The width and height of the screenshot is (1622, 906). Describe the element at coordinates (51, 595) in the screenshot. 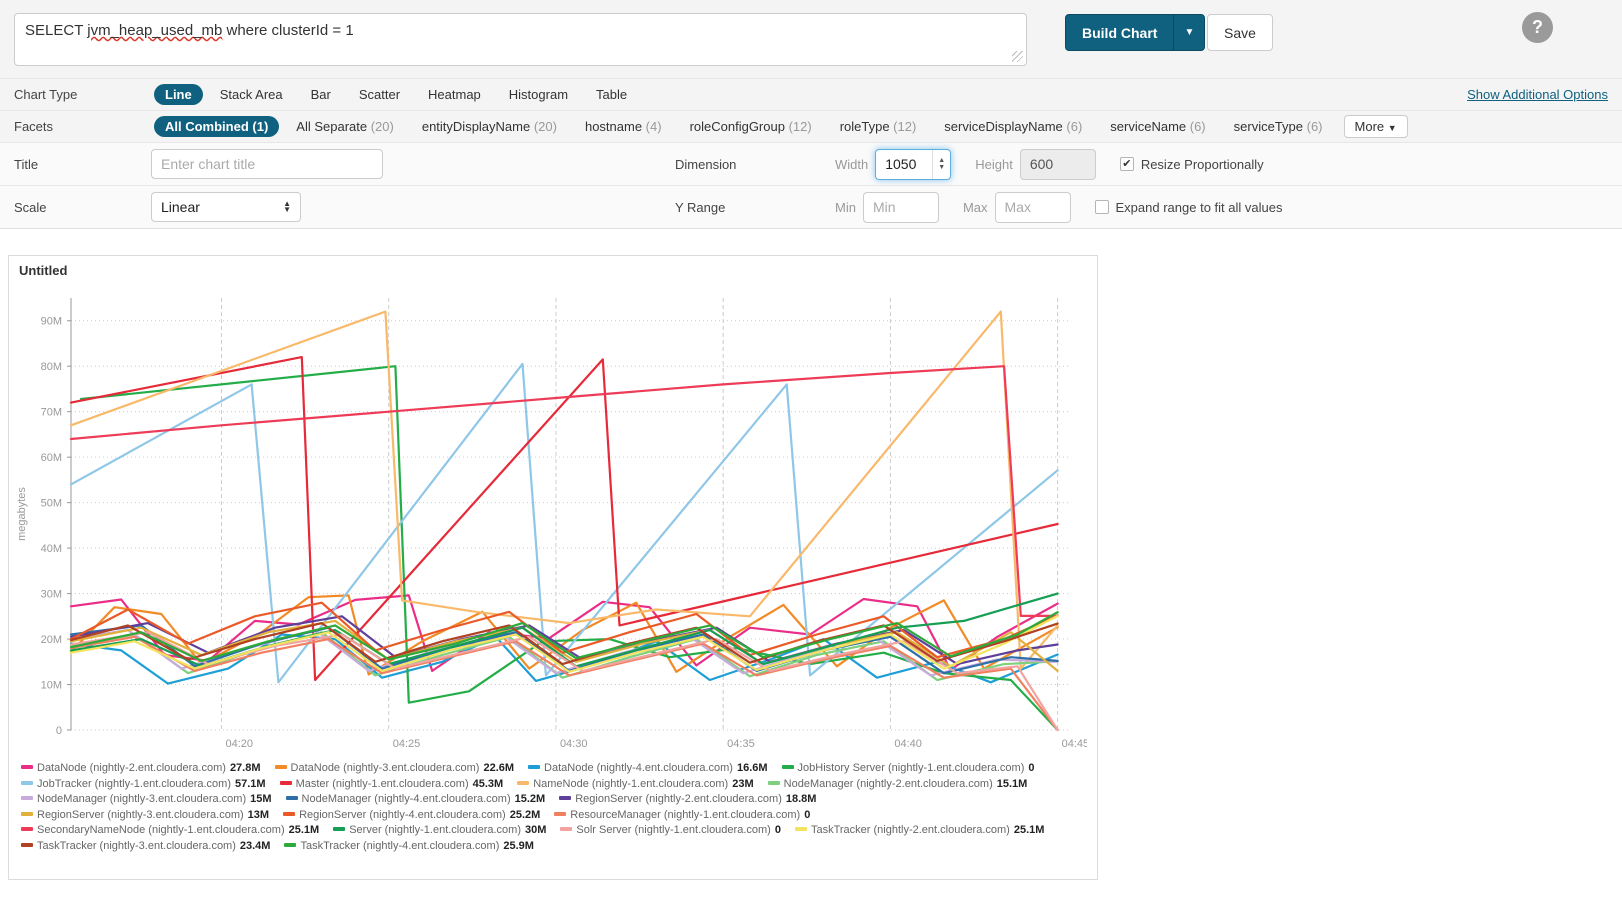

I see `y-axis-tick-label: 30M` at that location.